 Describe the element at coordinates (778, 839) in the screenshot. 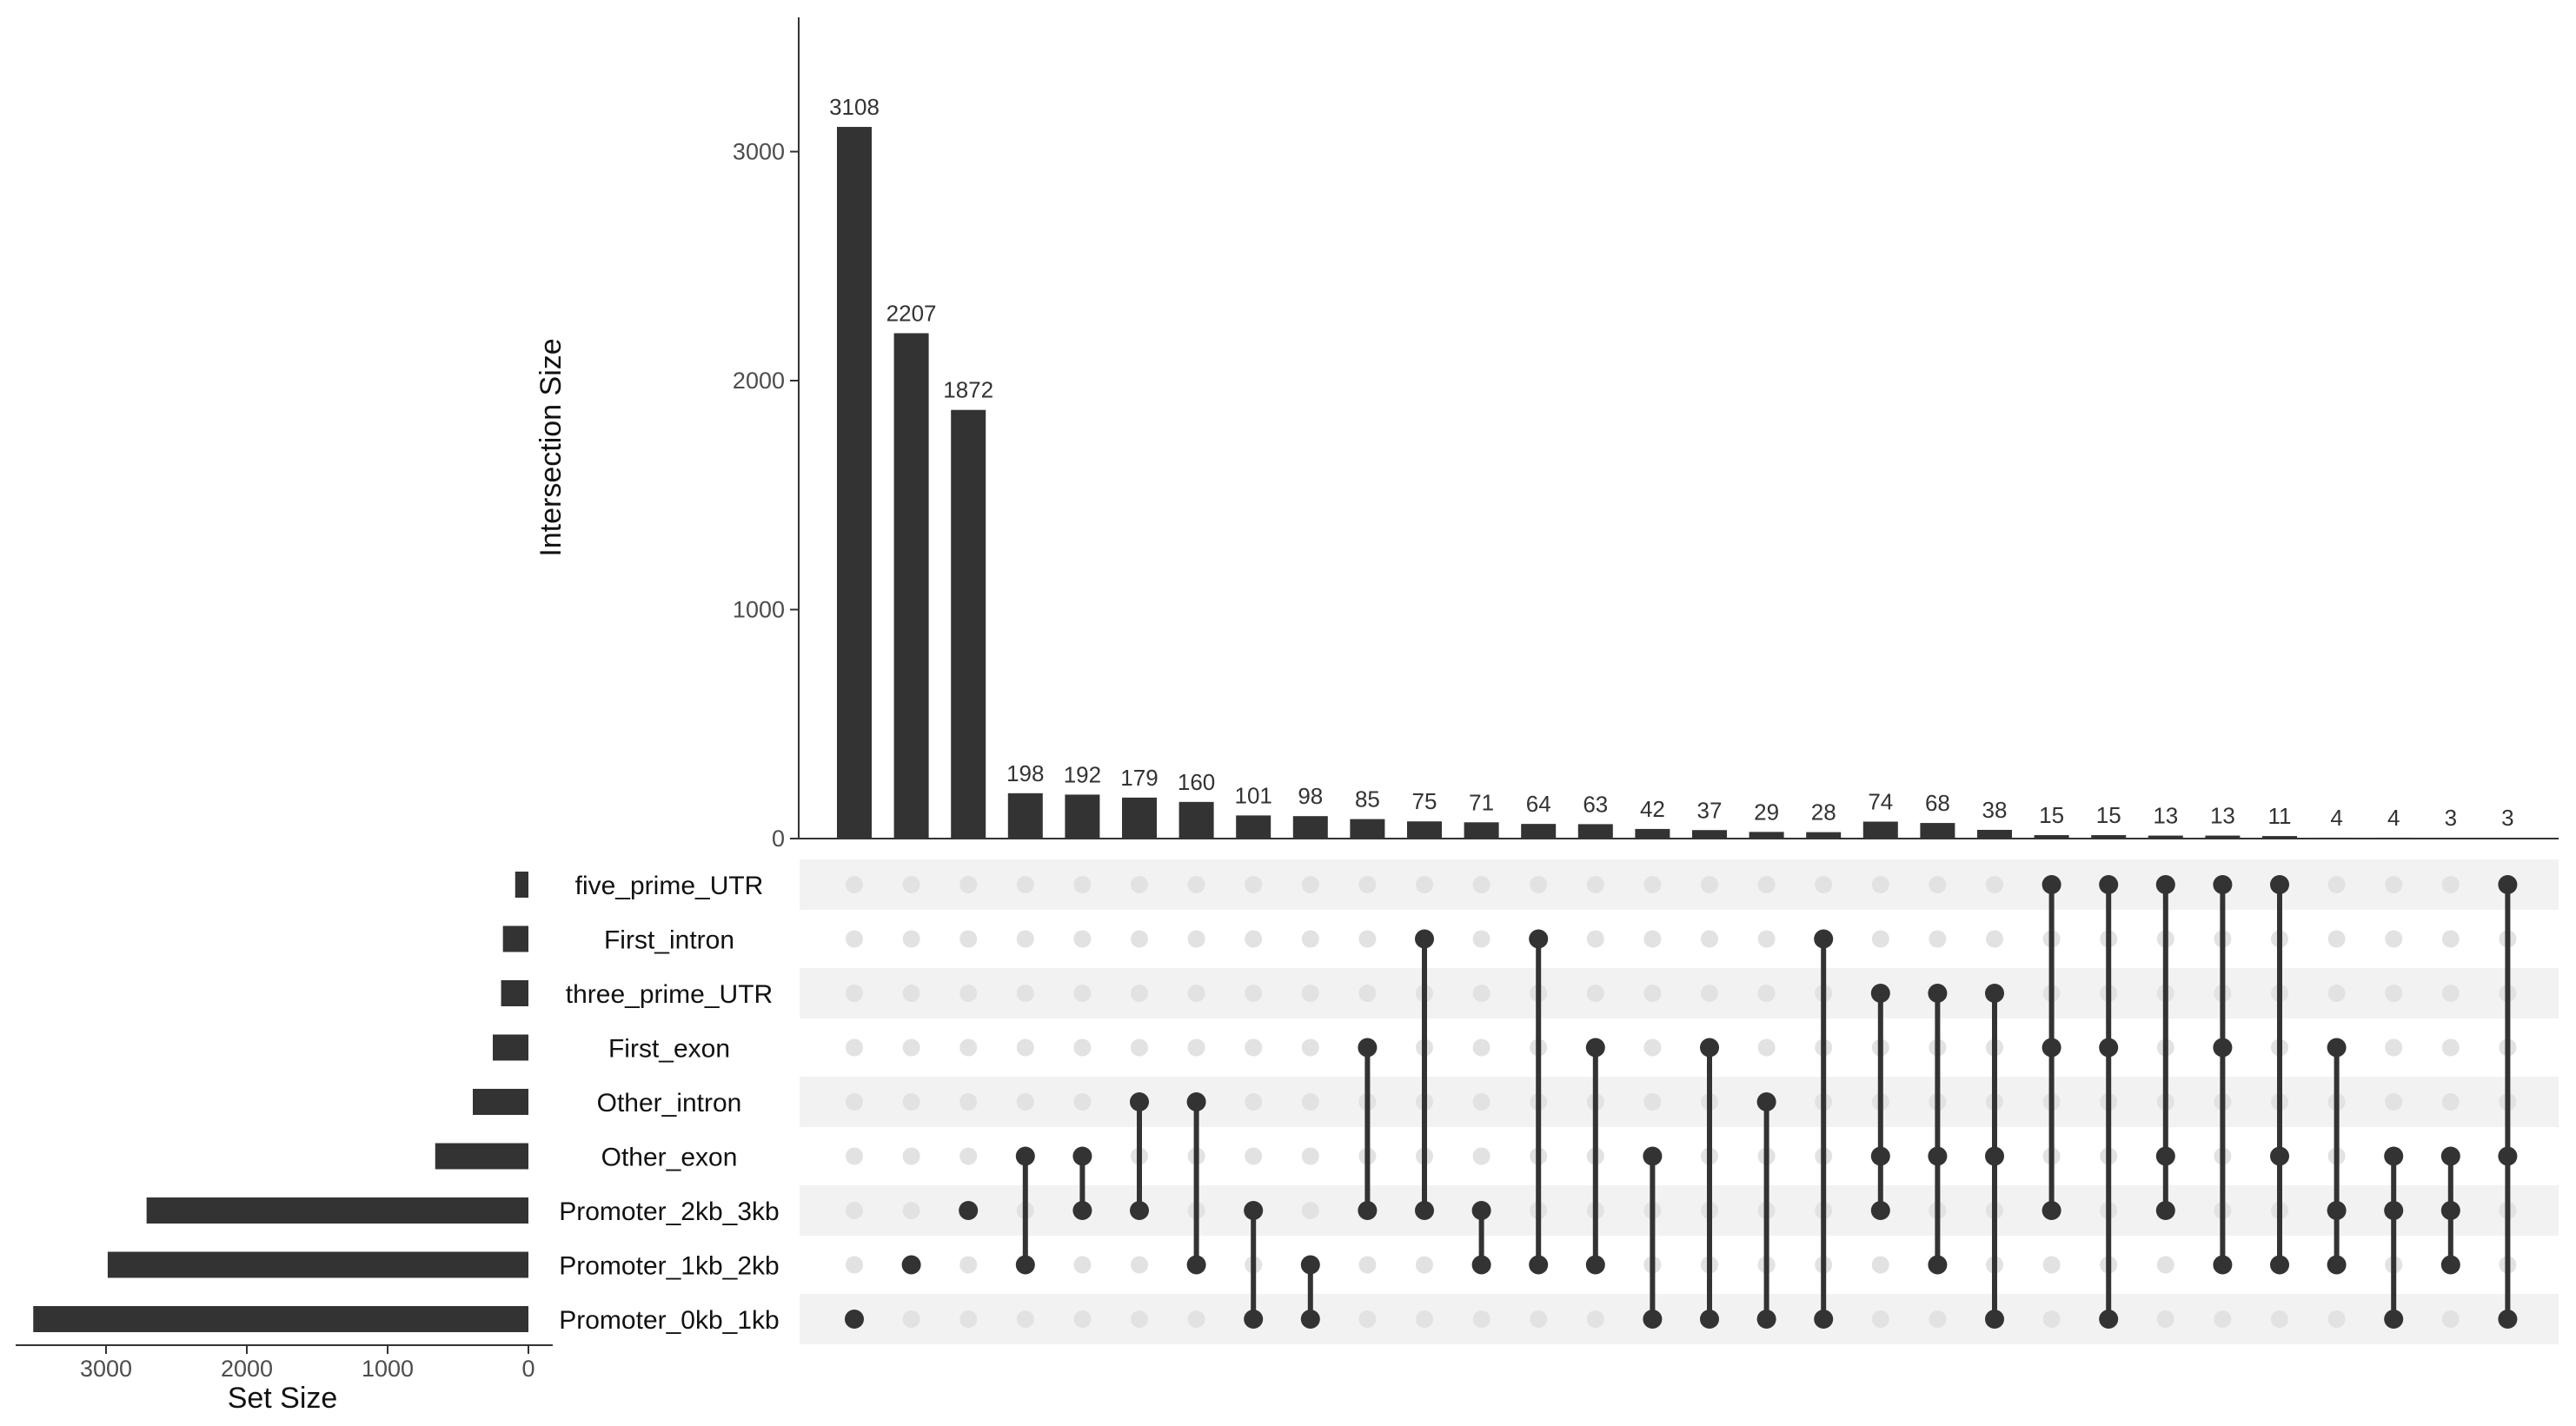

I see `intersection-axis-tick-label: 0` at that location.